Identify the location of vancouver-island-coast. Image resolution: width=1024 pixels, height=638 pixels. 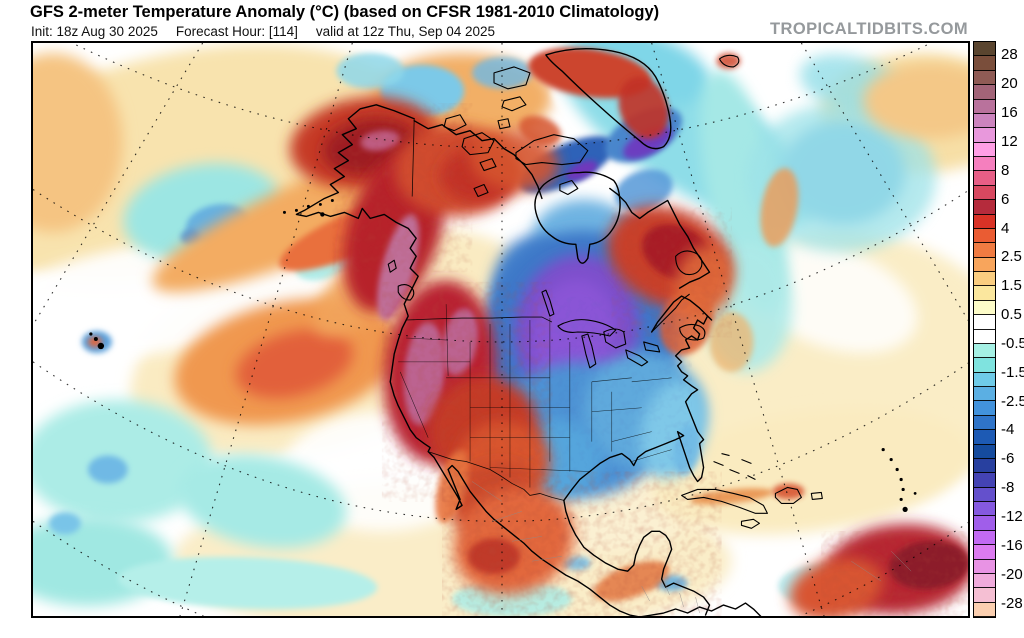
(406, 292).